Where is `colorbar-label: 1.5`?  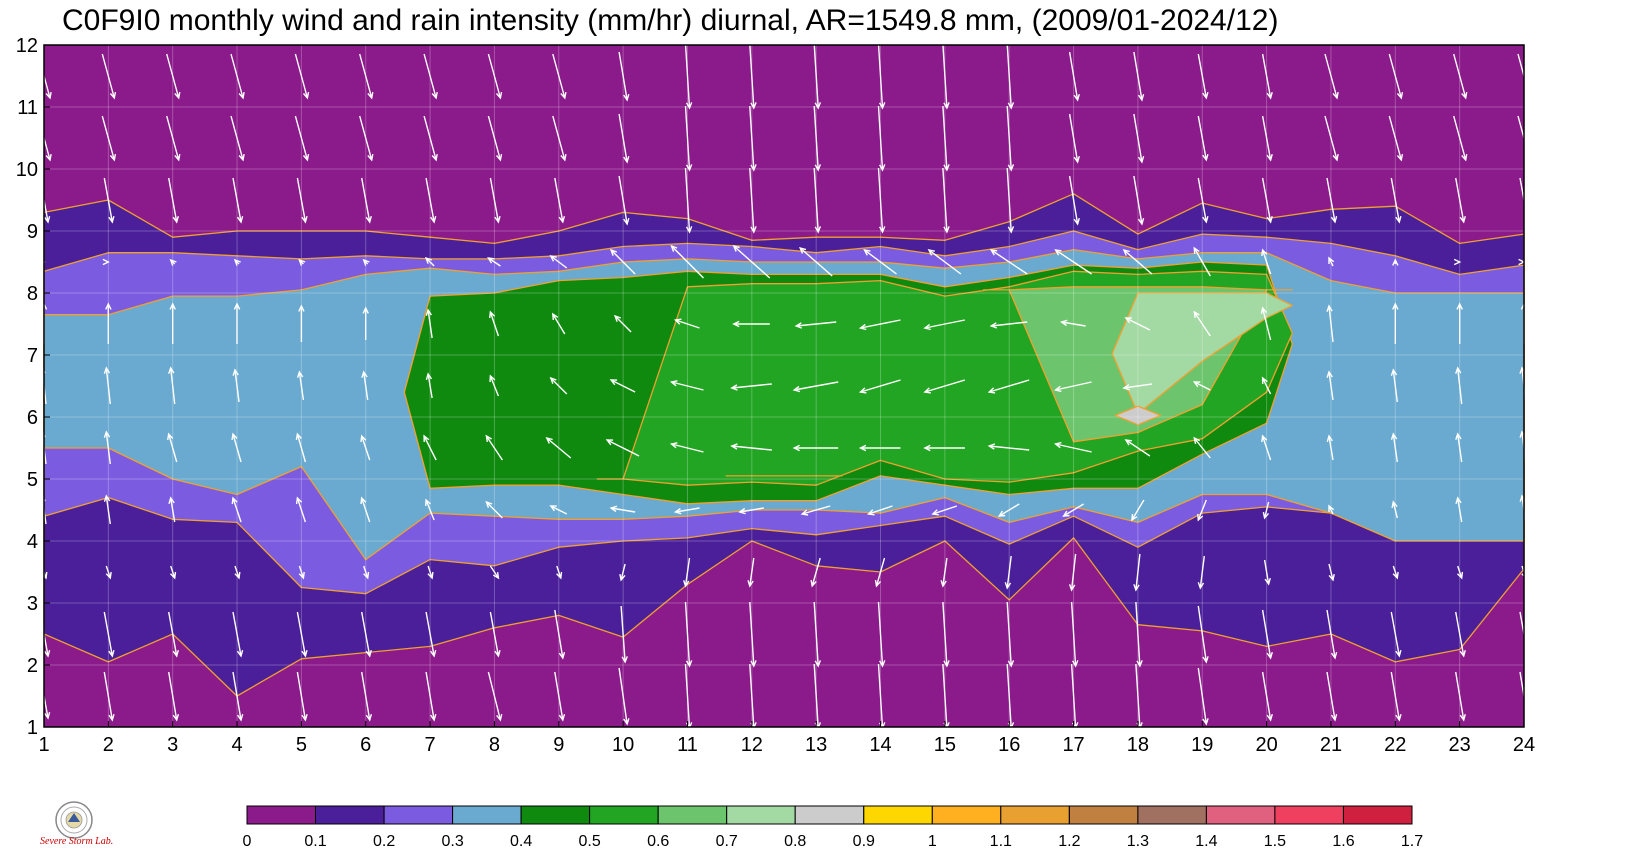
colorbar-label: 1.5 is located at coordinates (1275, 841).